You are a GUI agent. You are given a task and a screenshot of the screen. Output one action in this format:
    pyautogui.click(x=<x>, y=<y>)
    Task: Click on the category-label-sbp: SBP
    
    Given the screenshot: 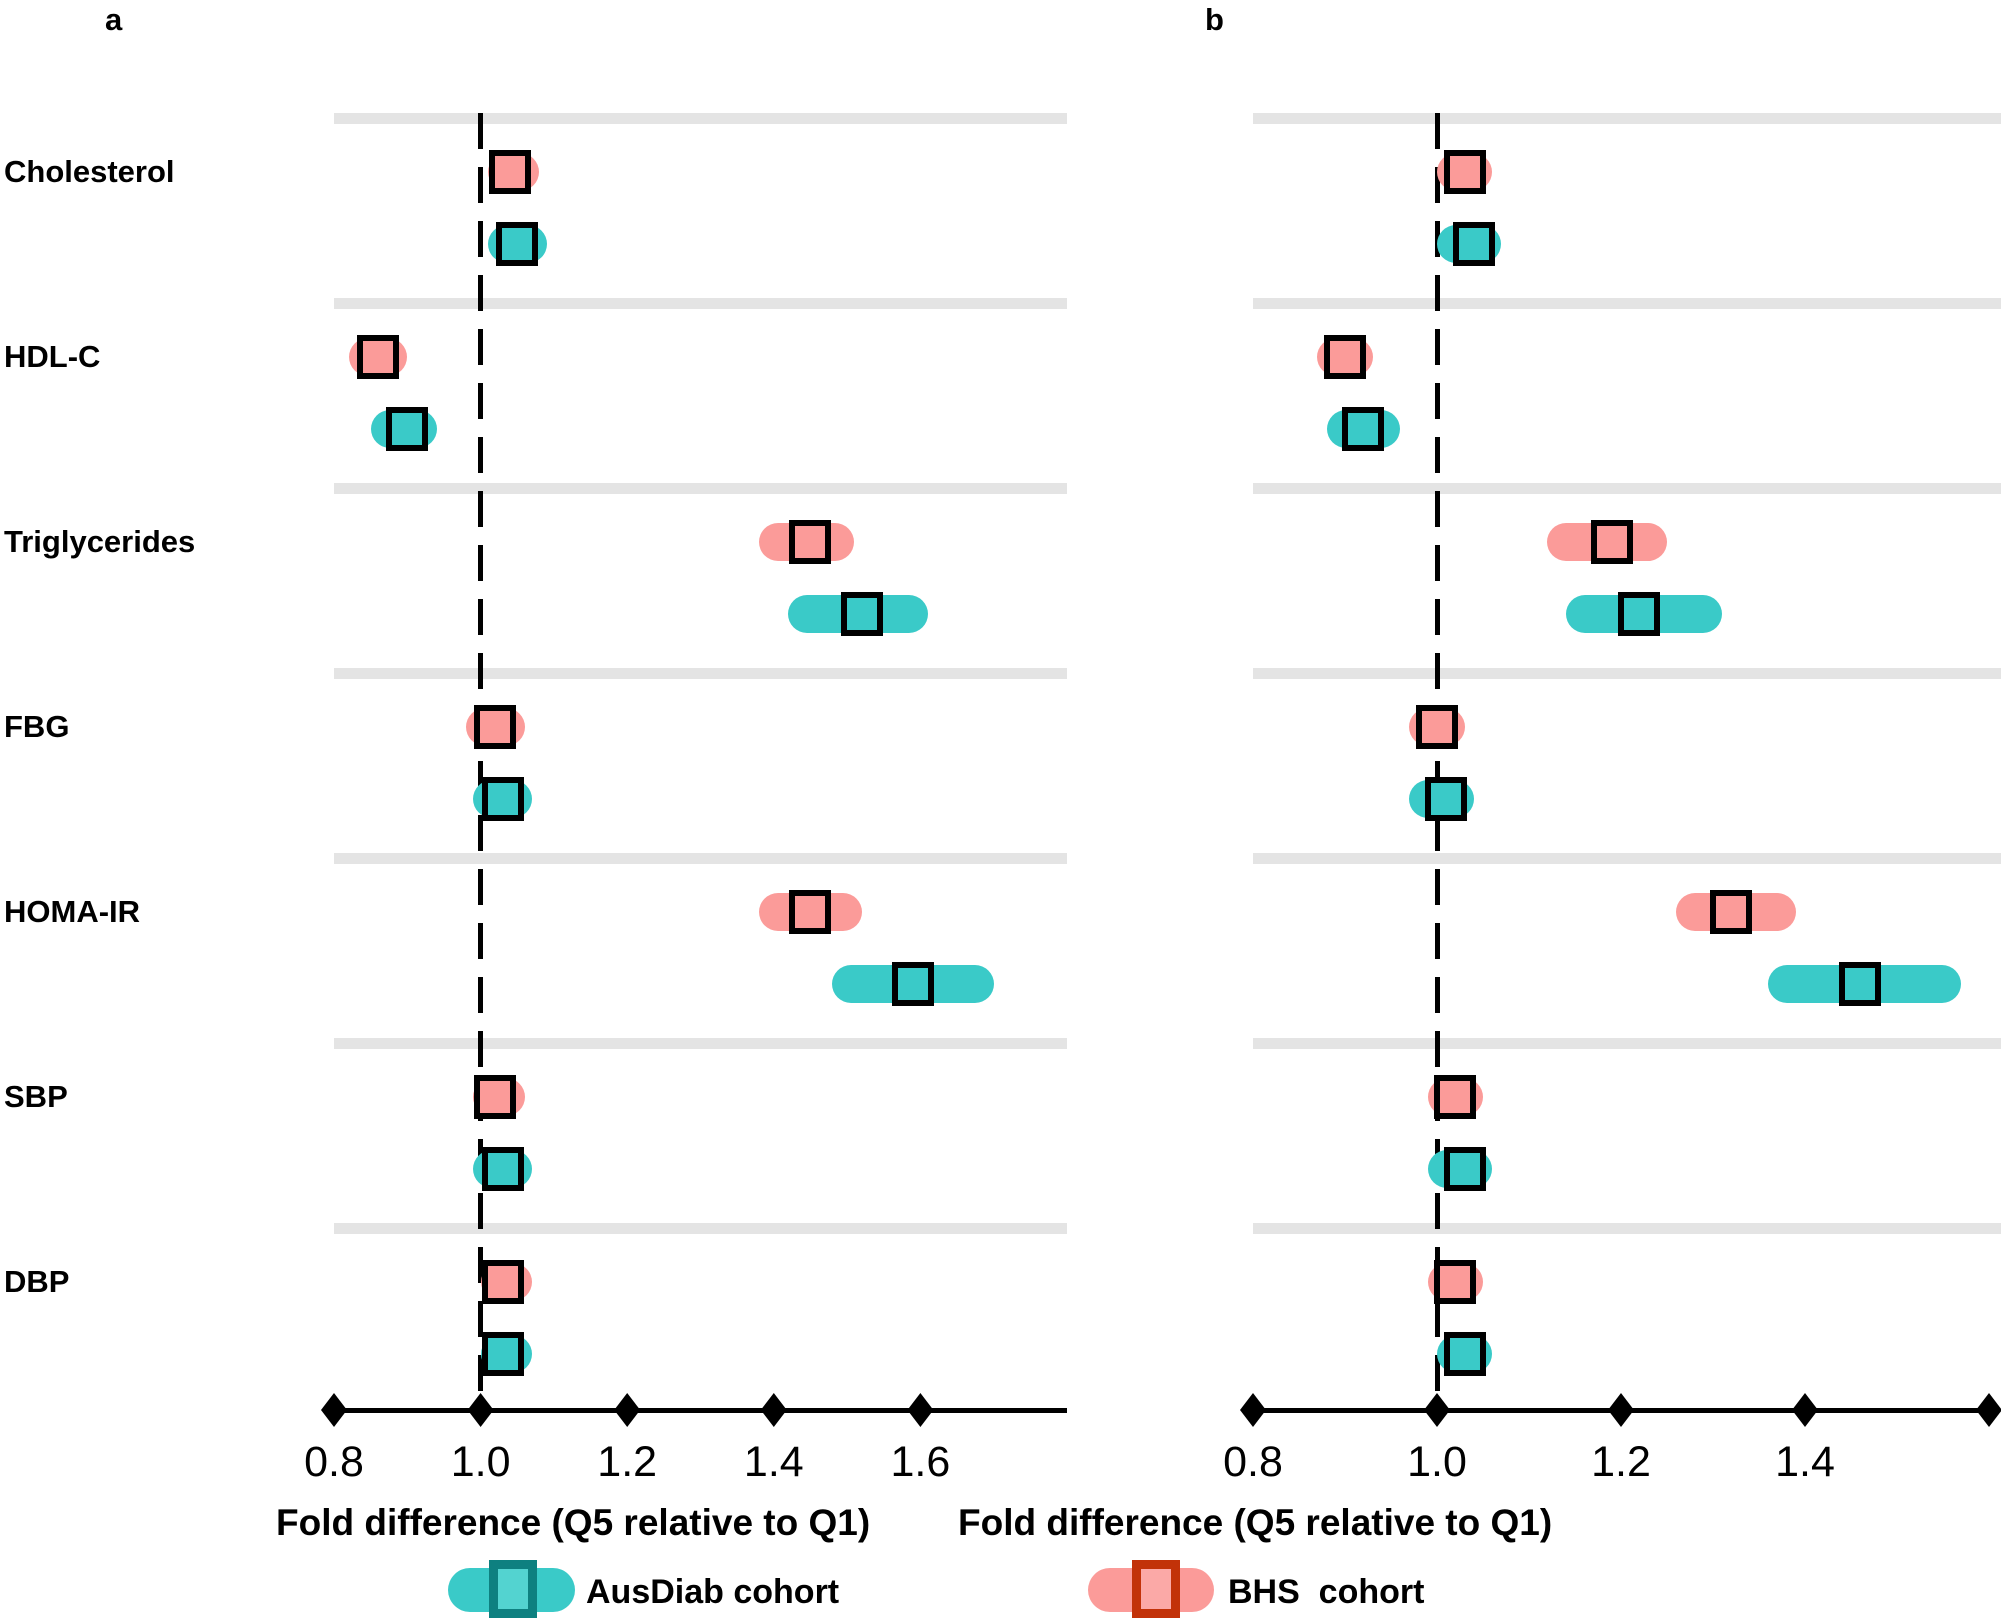 What is the action you would take?
    pyautogui.click(x=36, y=1096)
    